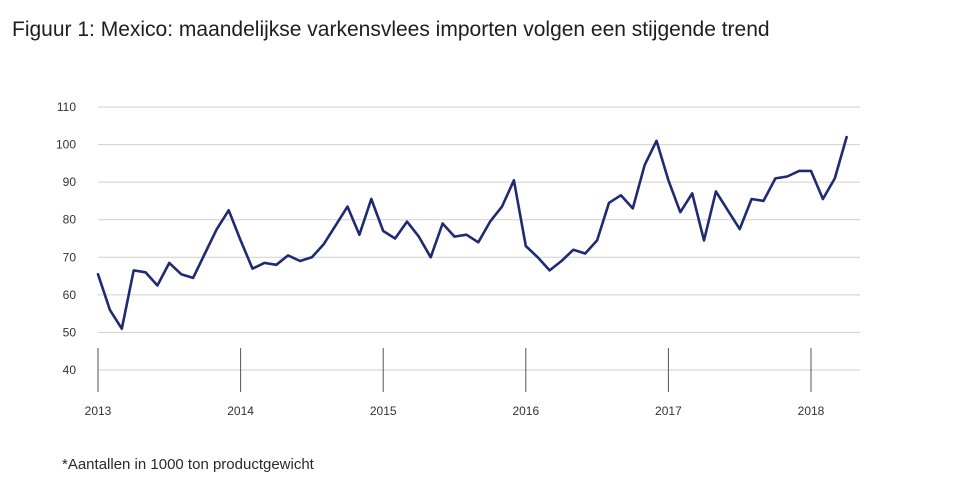  I want to click on x-tick-label: 2015, so click(383, 411).